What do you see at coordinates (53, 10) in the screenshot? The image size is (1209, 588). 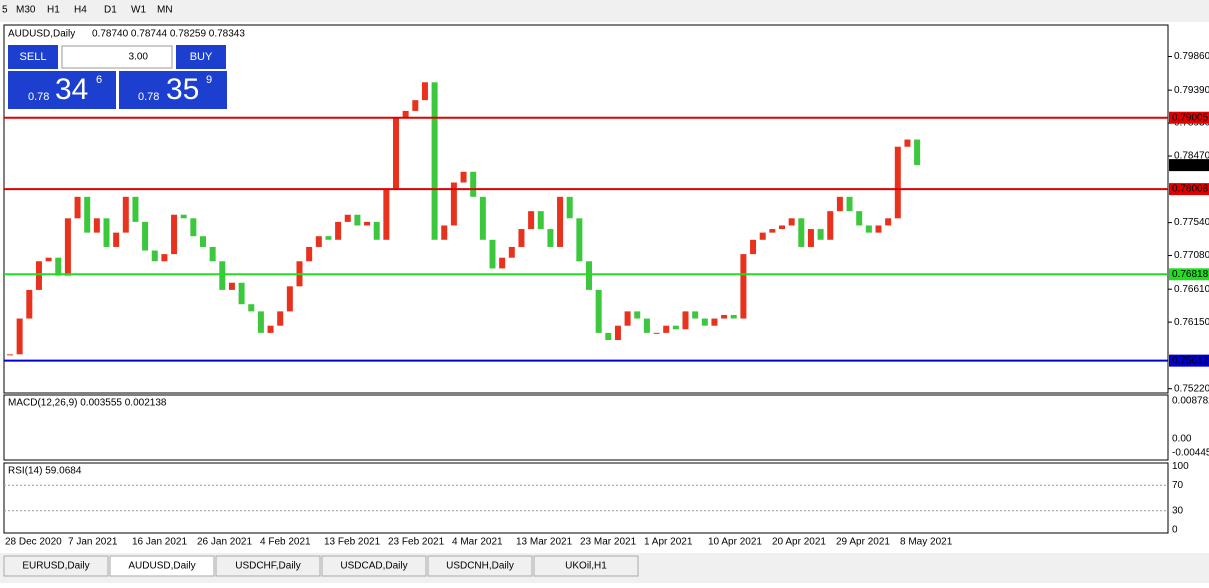 I see `timeframe-button: H1` at bounding box center [53, 10].